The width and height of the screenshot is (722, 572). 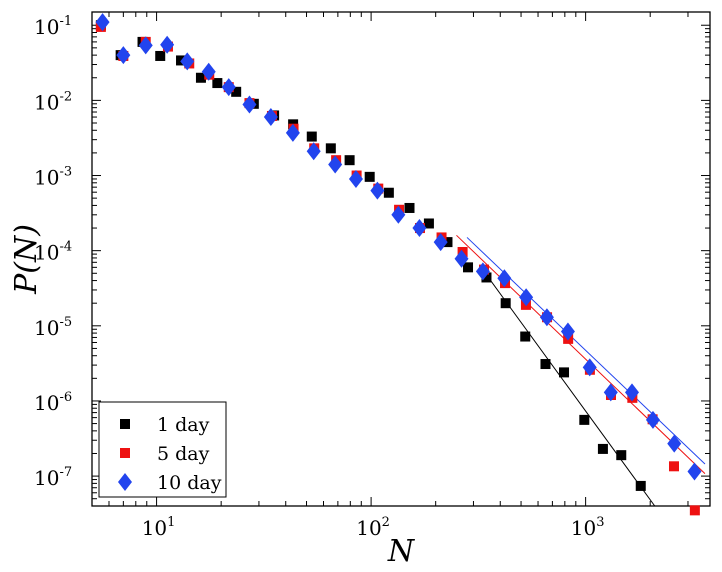 I want to click on y-tick-label: 10⁻², so click(x=53, y=101).